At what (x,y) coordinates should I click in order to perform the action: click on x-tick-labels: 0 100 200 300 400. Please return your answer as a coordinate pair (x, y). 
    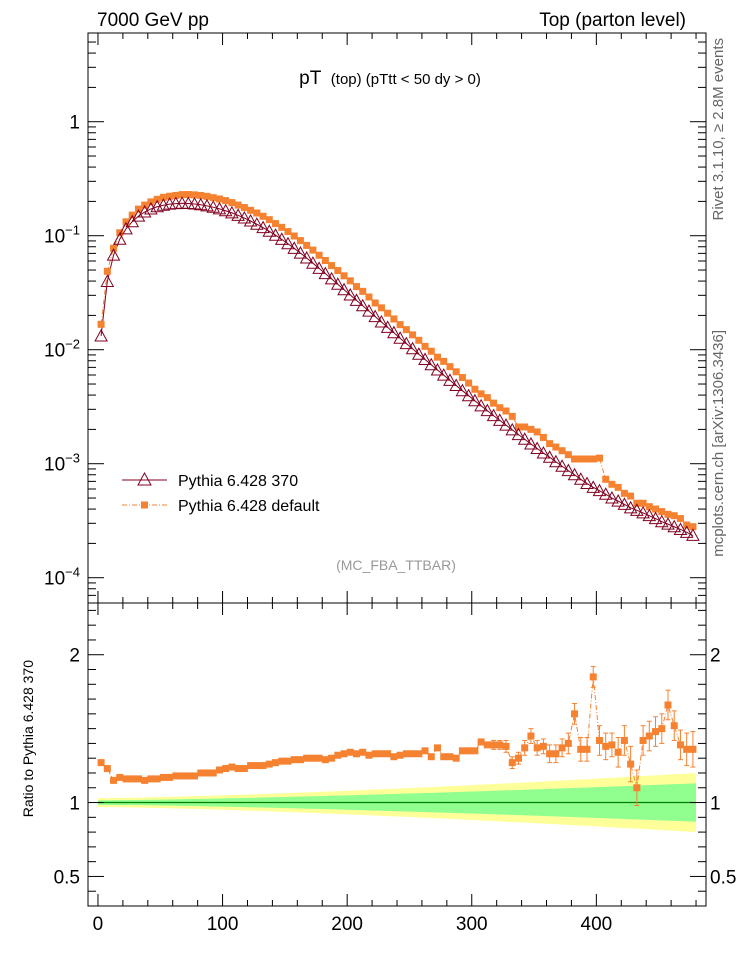
    Looking at the image, I should click on (353, 924).